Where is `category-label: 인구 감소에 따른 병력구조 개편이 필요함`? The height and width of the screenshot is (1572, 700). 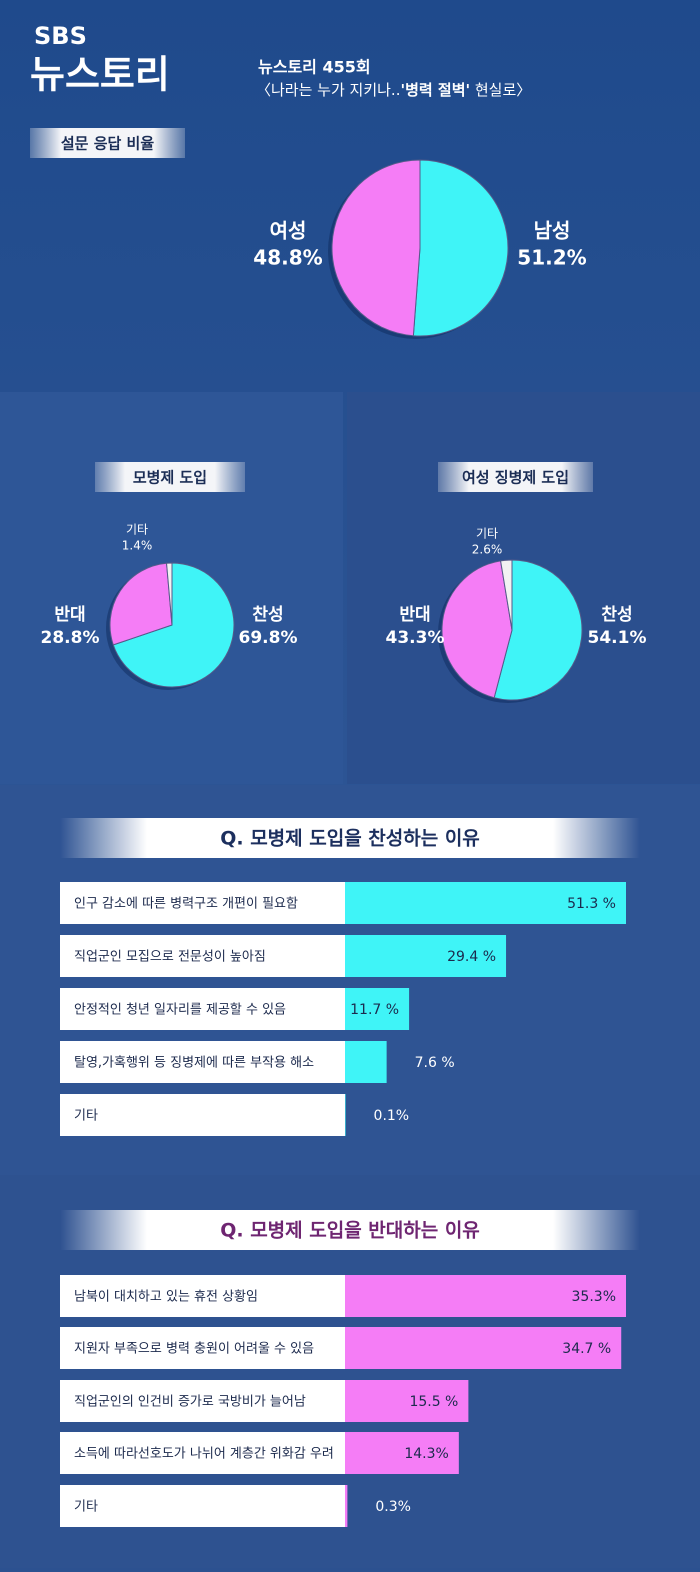 category-label: 인구 감소에 따른 병력구조 개편이 필요함 is located at coordinates (186, 904).